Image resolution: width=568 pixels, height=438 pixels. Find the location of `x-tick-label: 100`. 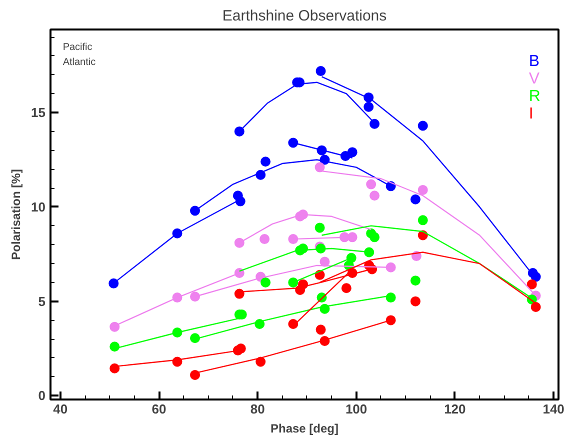

x-tick-label: 100 is located at coordinates (356, 409).